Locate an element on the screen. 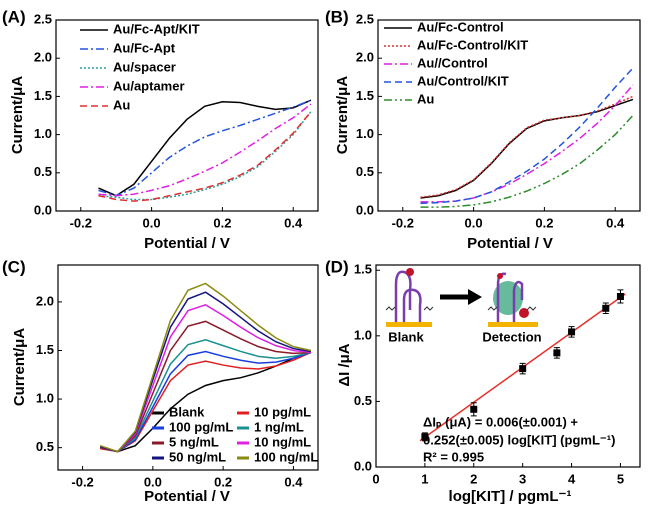 The image size is (649, 505). panel-label: (A) is located at coordinates (14, 16).